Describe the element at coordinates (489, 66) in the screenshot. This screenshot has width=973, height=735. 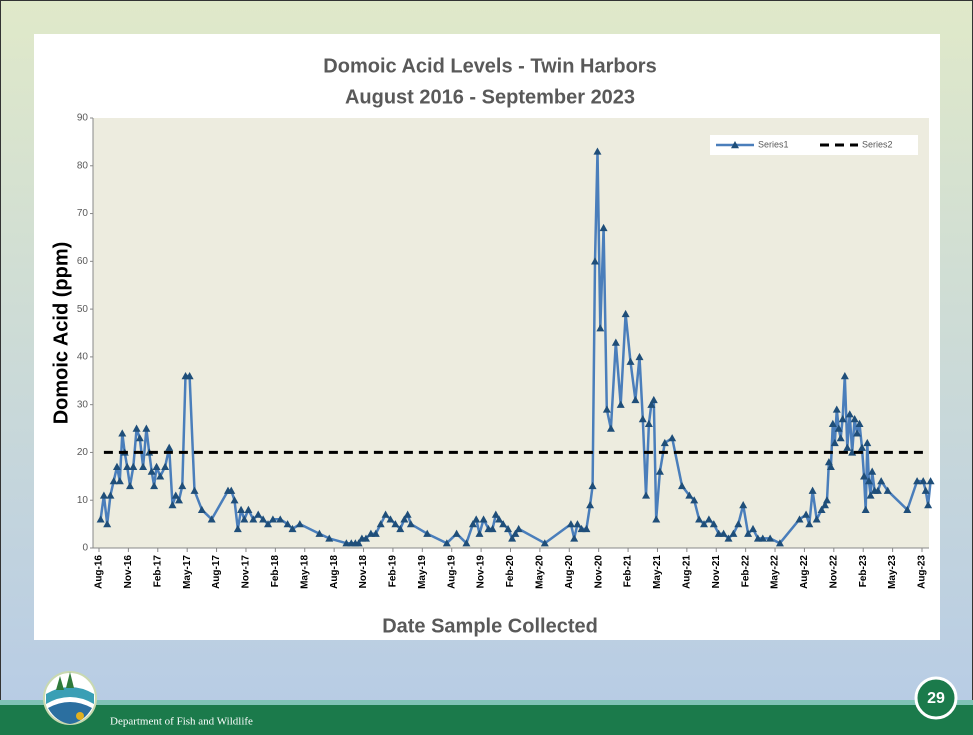
I see `chart-title: Domoic Acid Levels - Twin Harbors` at that location.